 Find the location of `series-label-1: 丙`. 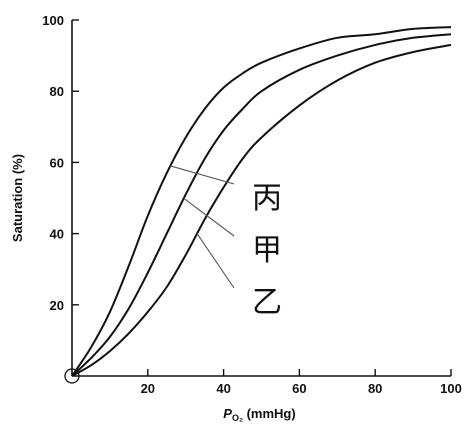

series-label-1: 丙 is located at coordinates (267, 198).